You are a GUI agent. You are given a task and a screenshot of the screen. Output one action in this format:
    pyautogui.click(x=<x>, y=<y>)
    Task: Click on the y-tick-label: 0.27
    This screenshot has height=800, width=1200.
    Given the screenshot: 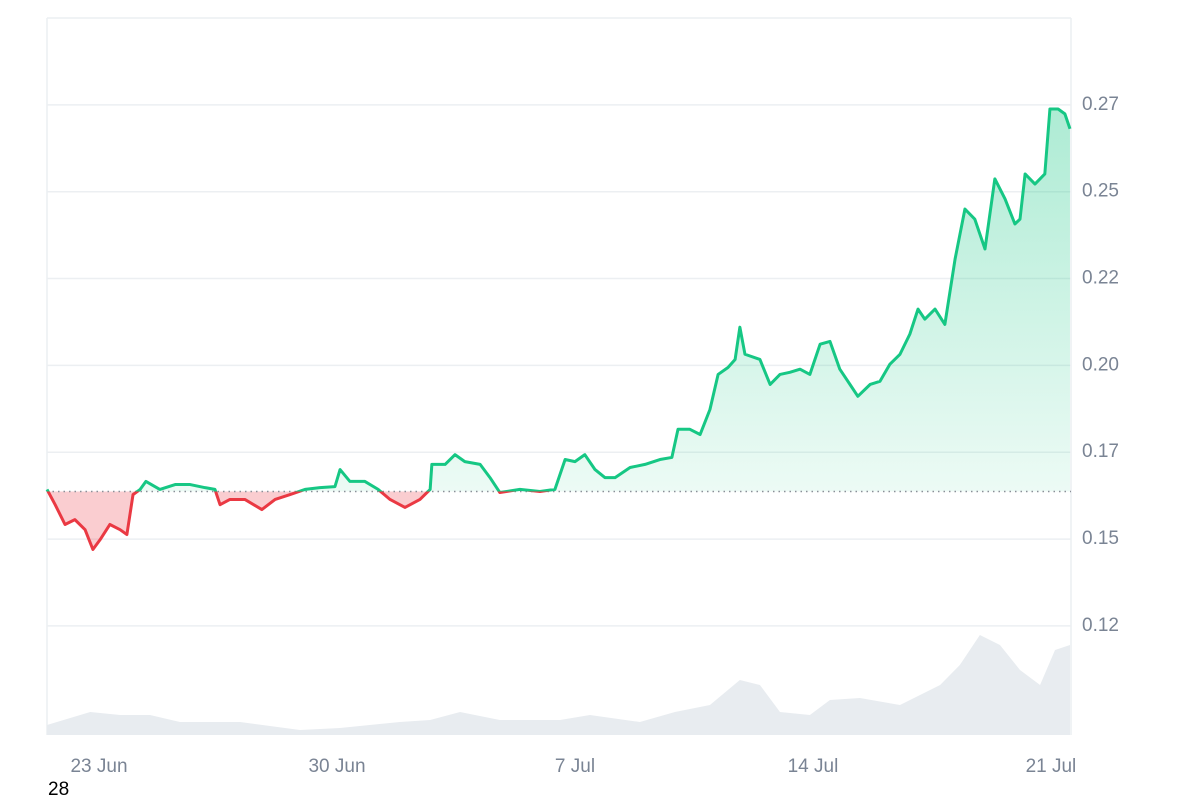 What is the action you would take?
    pyautogui.click(x=1100, y=104)
    